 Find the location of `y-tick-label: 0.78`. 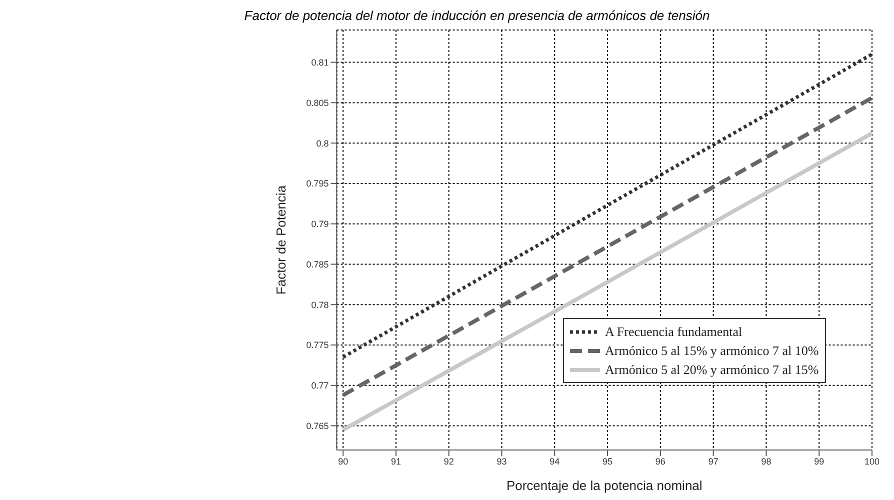

y-tick-label: 0.78 is located at coordinates (320, 305).